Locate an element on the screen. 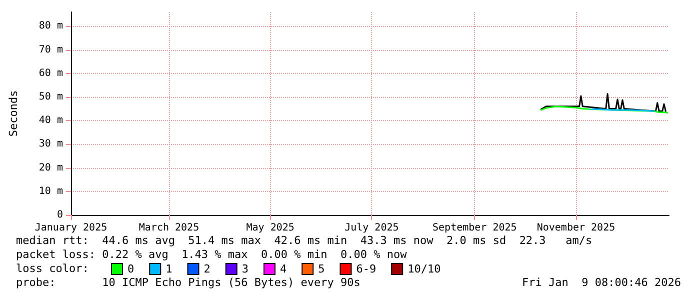 The image size is (697, 297). legend-label: 2 is located at coordinates (207, 269).